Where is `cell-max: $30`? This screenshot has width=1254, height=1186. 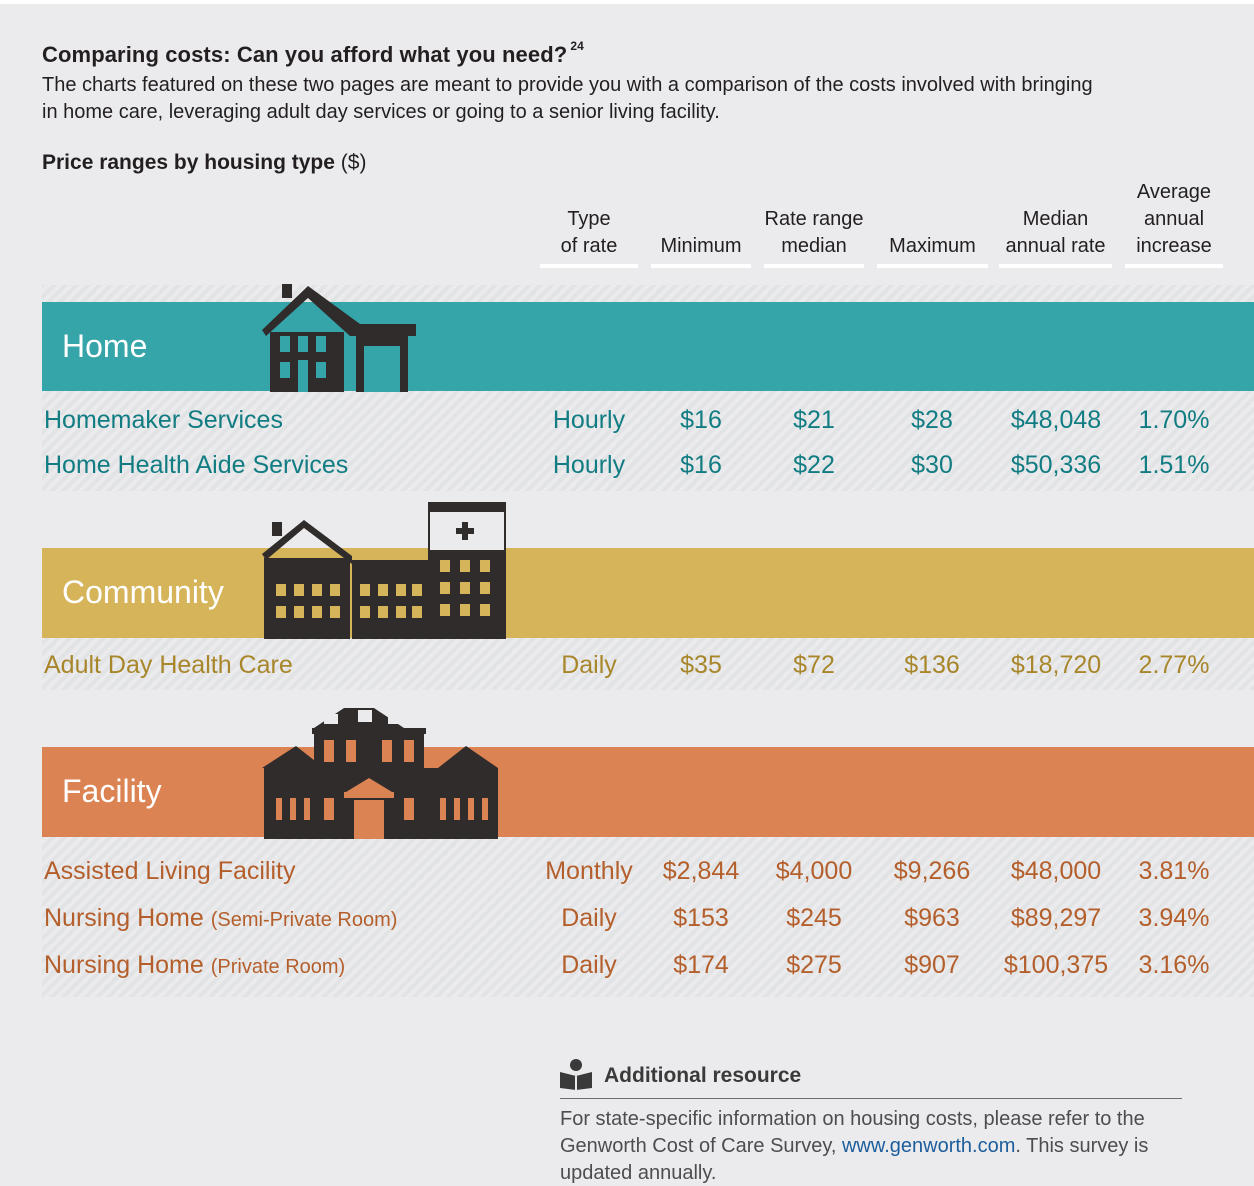 cell-max: $30 is located at coordinates (932, 465).